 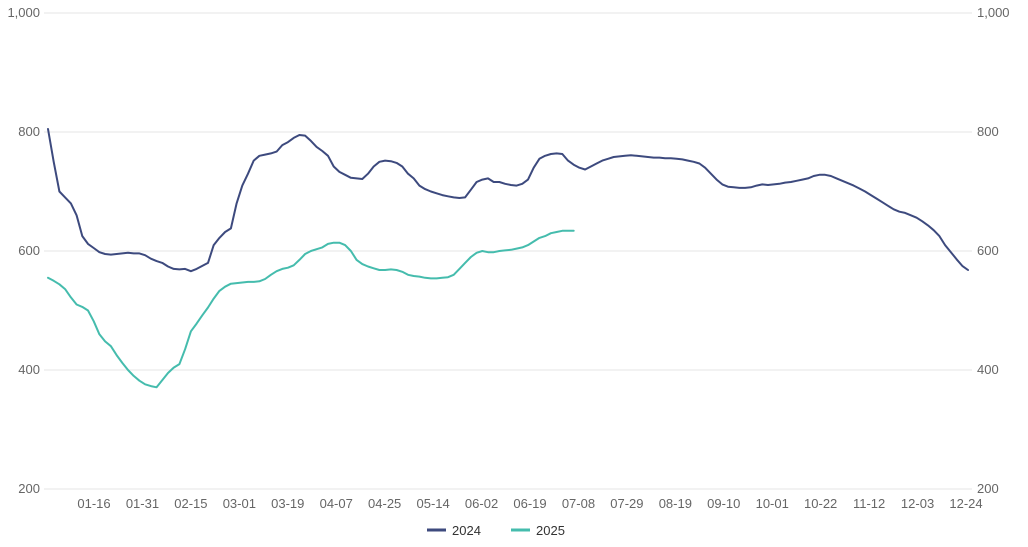 What do you see at coordinates (384, 503) in the screenshot?
I see `x-tick-label: 04-25` at bounding box center [384, 503].